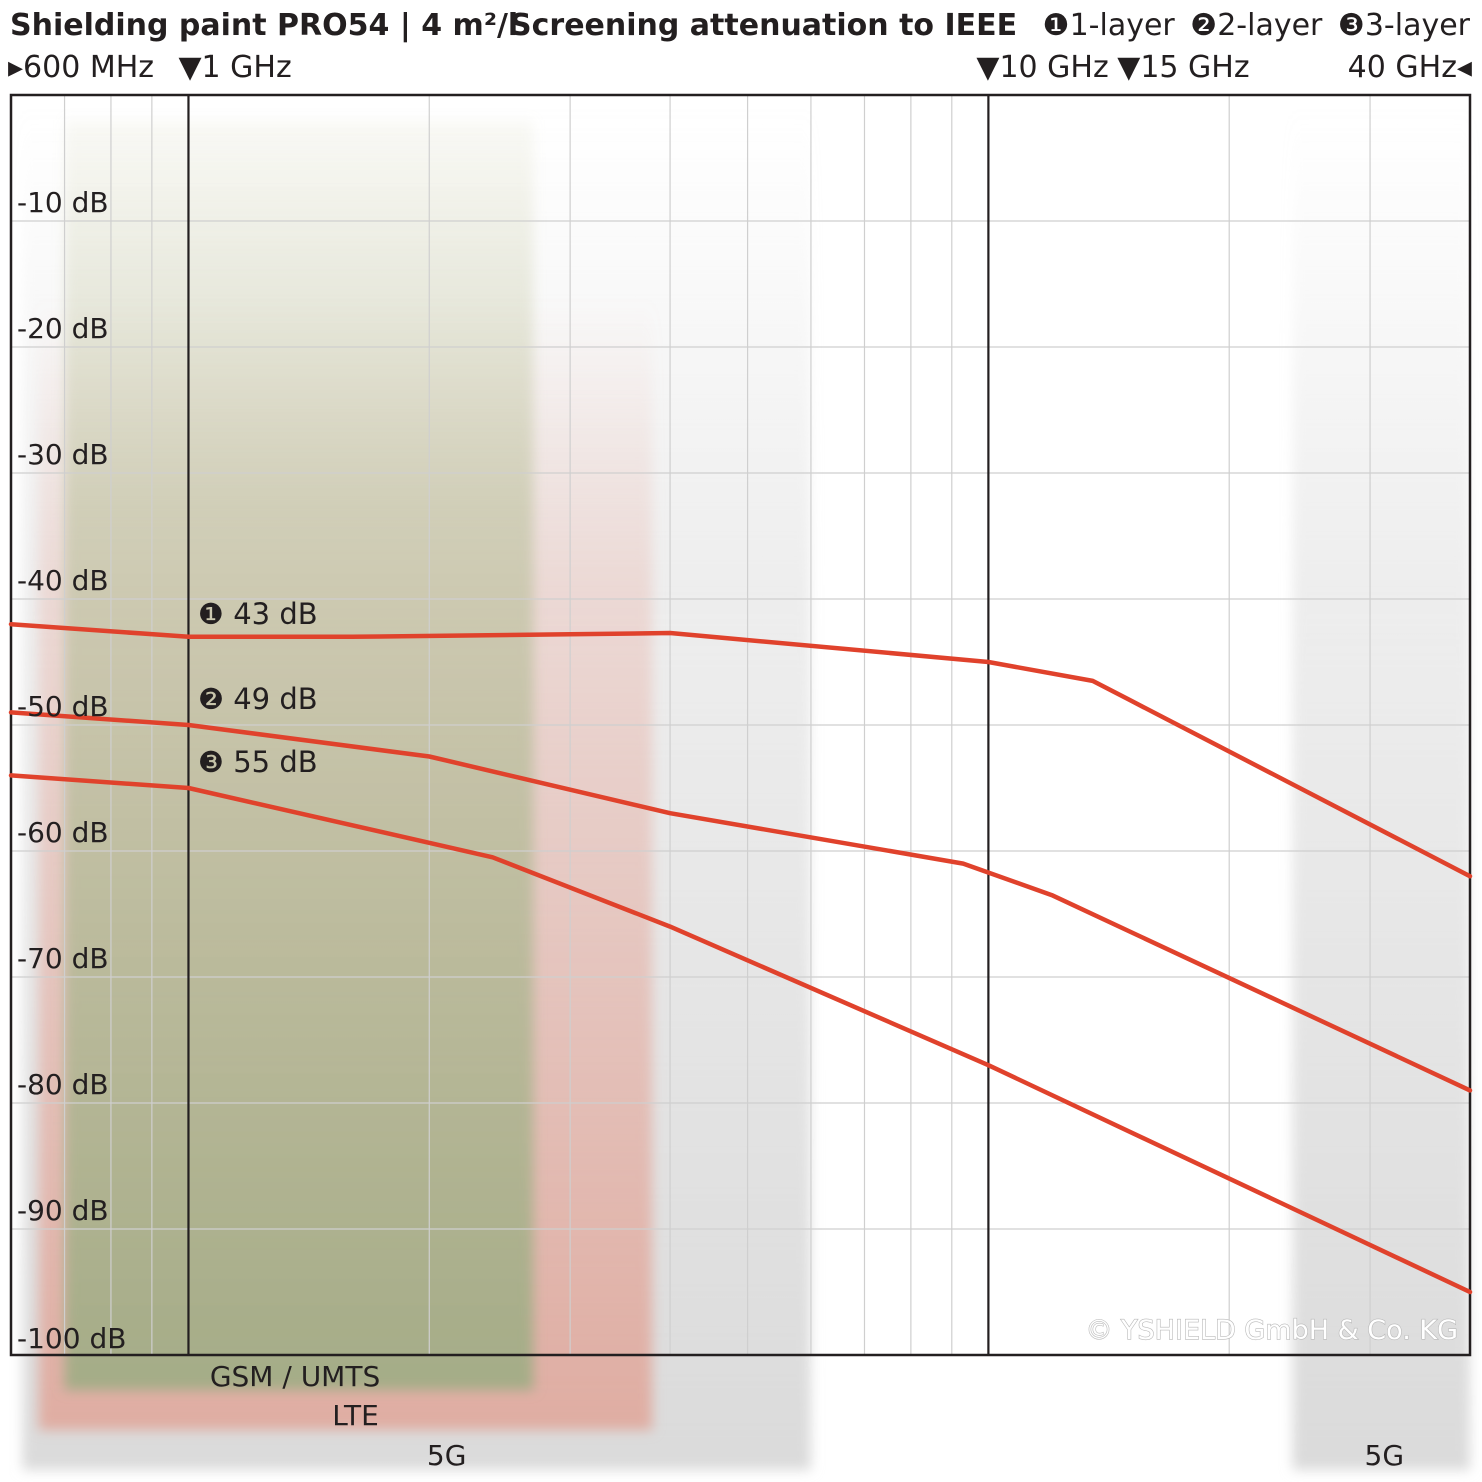 The image size is (1482, 1482). What do you see at coordinates (1271, 1330) in the screenshot?
I see `copyright-notice: © YSHIELD GmbH & Co. KG` at bounding box center [1271, 1330].